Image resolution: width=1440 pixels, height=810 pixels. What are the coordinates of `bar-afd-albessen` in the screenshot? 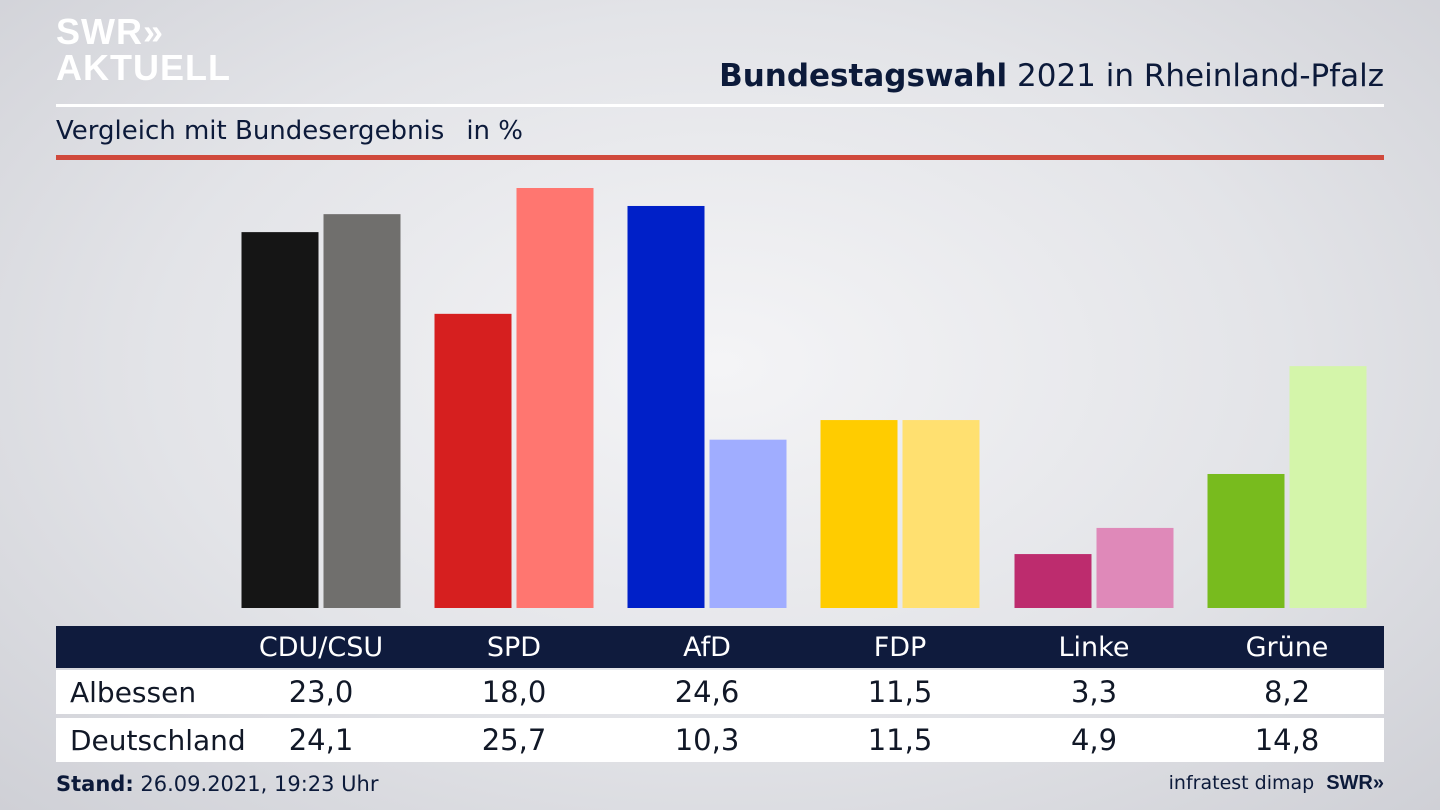 It's located at (666, 406).